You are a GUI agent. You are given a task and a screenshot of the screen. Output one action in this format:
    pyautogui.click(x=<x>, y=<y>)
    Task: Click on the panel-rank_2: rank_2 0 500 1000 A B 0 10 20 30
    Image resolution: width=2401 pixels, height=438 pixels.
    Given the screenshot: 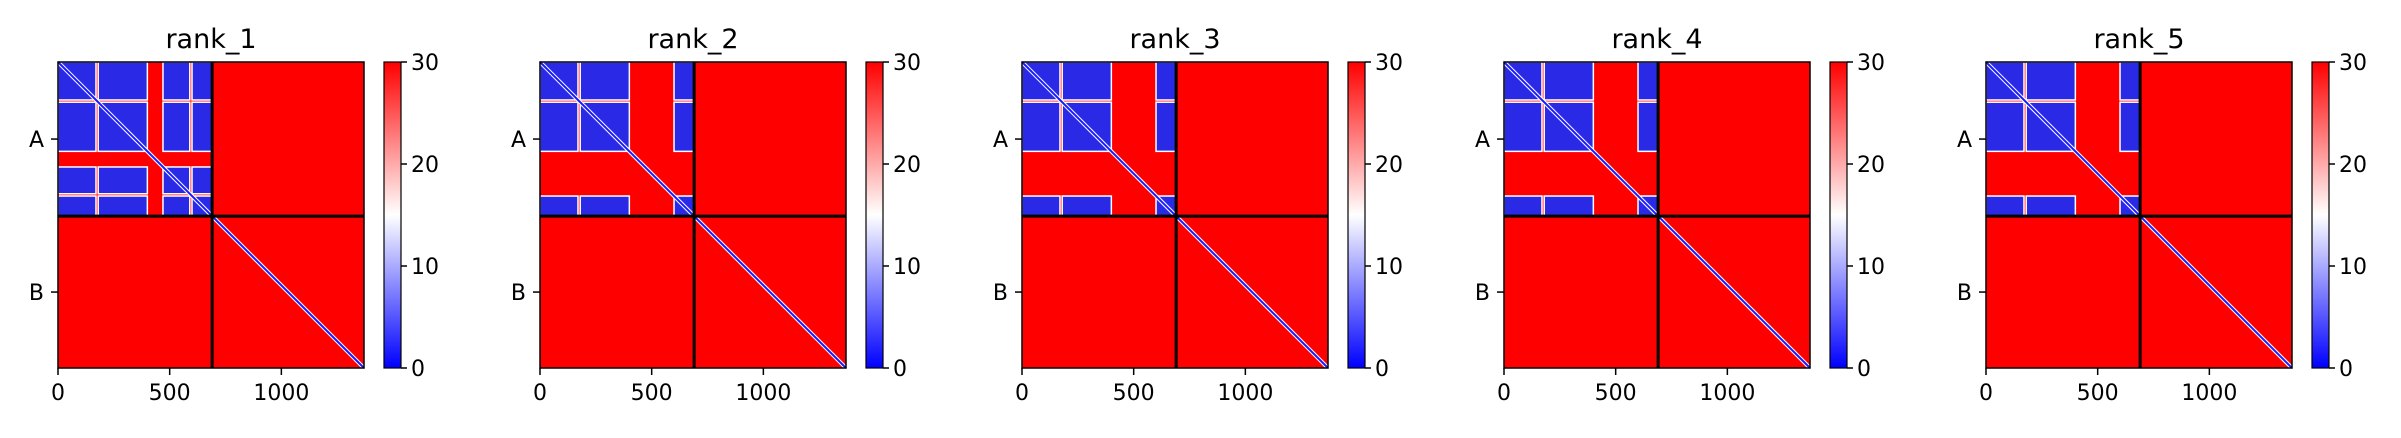 What is the action you would take?
    pyautogui.click(x=716, y=215)
    